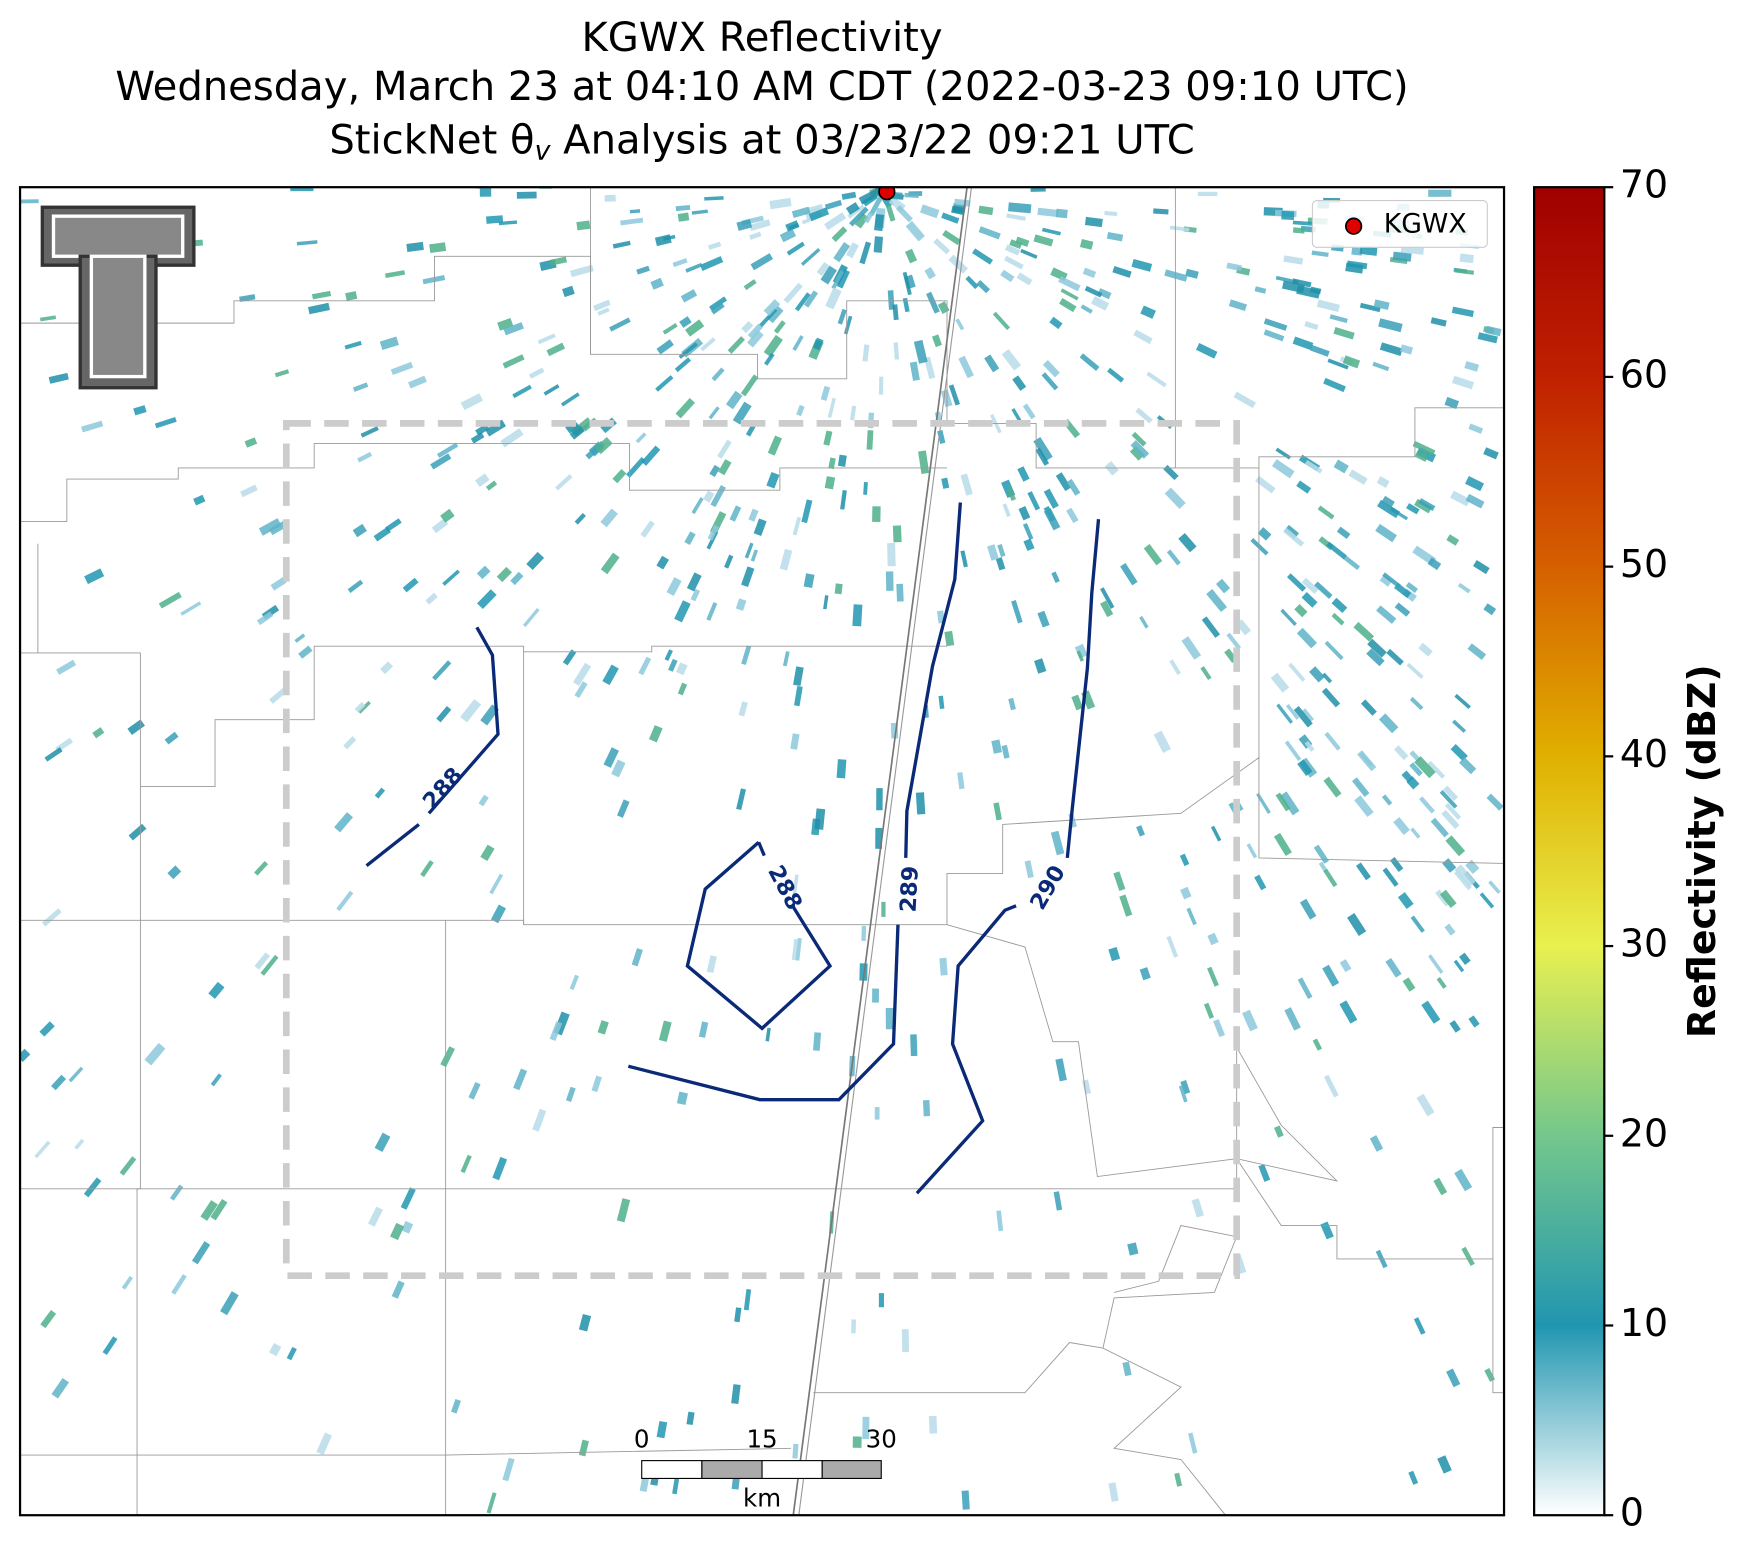 This screenshot has width=1738, height=1552. What do you see at coordinates (642, 1439) in the screenshot?
I see `scale-label: 0` at bounding box center [642, 1439].